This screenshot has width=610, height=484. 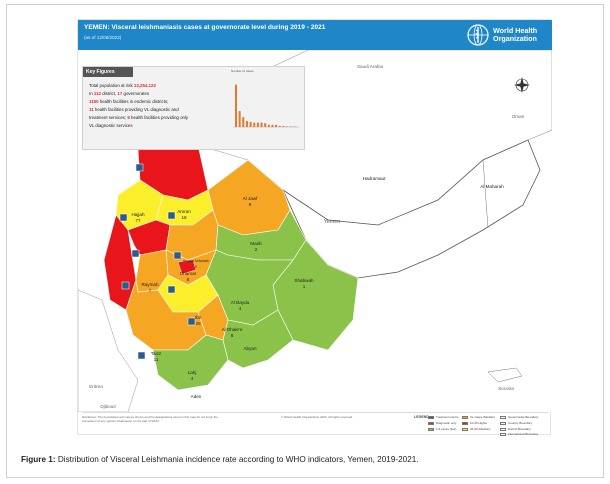 I want to click on legend-label: Diagnostic only, so click(x=446, y=423).